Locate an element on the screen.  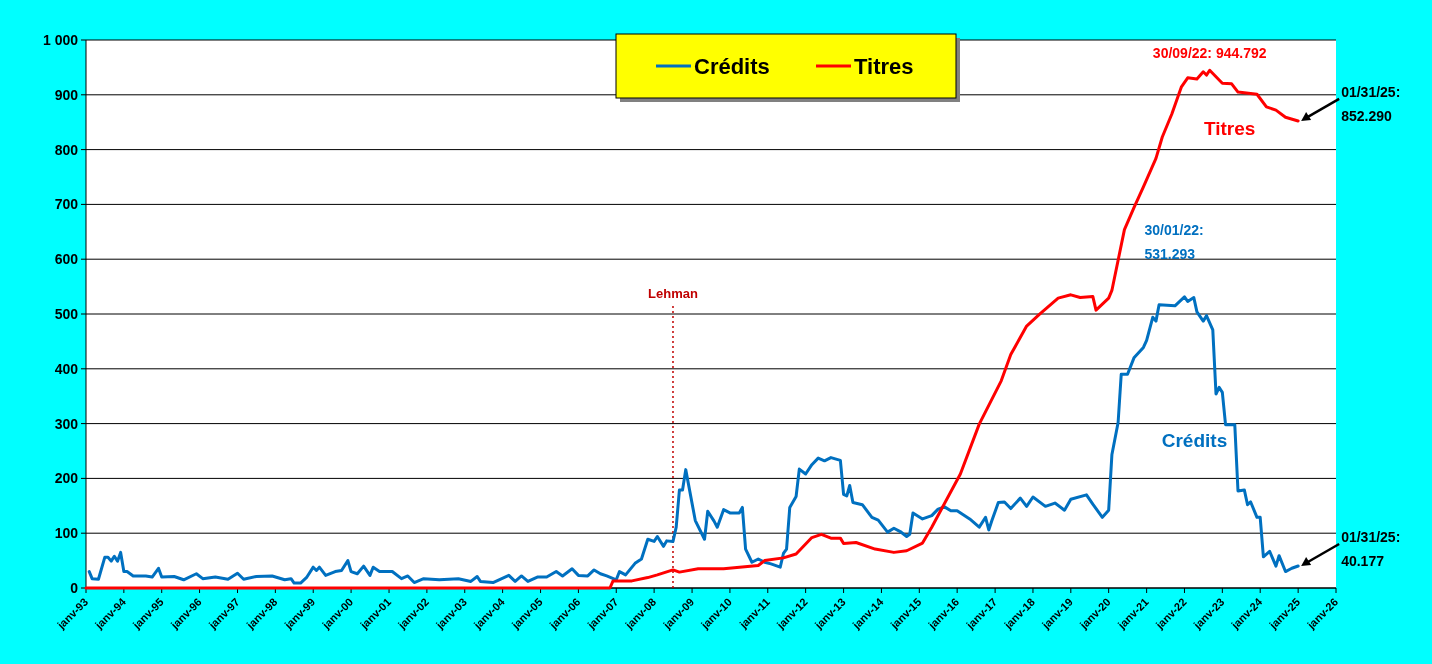
y-tick-label: 200 is located at coordinates (66, 478).